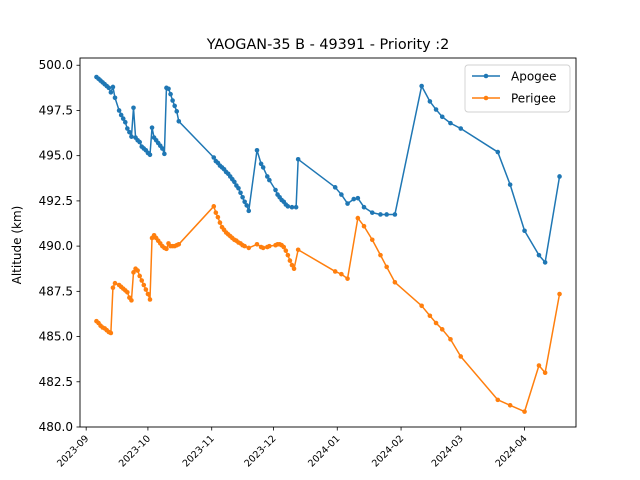 The image size is (640, 480). Describe the element at coordinates (486, 98) in the screenshot. I see `legend-marker-perigee` at that location.